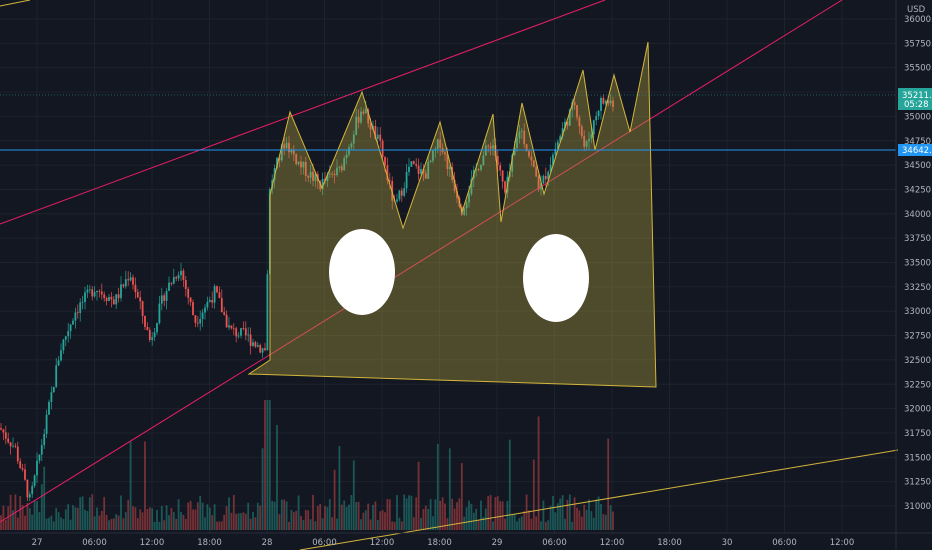 The image size is (932, 550). I want to click on time-tick-label: 30, so click(727, 543).